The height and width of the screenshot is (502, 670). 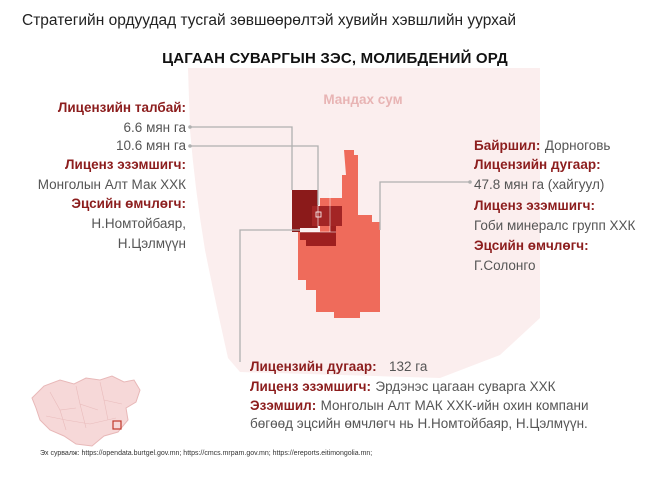 I want to click on final-owner-value-right: Г.Солонго, so click(x=505, y=265).